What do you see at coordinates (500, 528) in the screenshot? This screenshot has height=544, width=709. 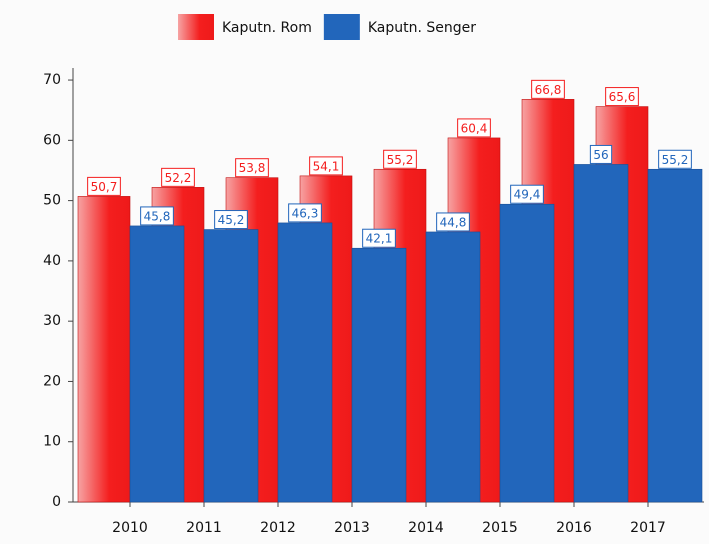 I see `x-tick-label: 2015` at bounding box center [500, 528].